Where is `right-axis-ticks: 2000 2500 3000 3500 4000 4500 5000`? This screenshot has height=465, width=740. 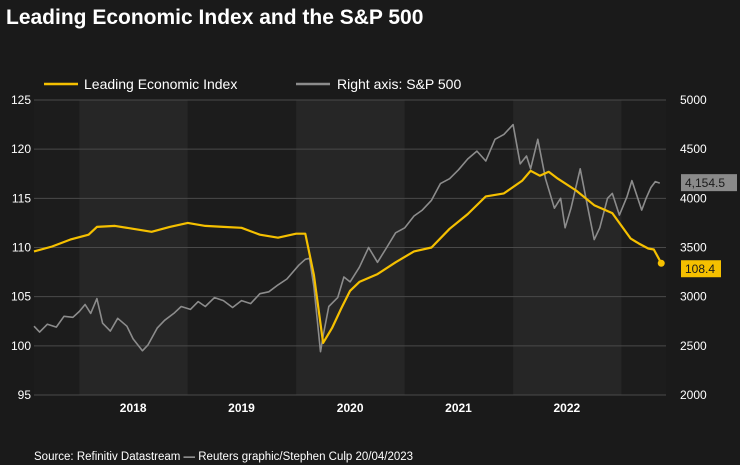 right-axis-ticks: 2000 2500 3000 3500 4000 4500 5000 is located at coordinates (693, 247).